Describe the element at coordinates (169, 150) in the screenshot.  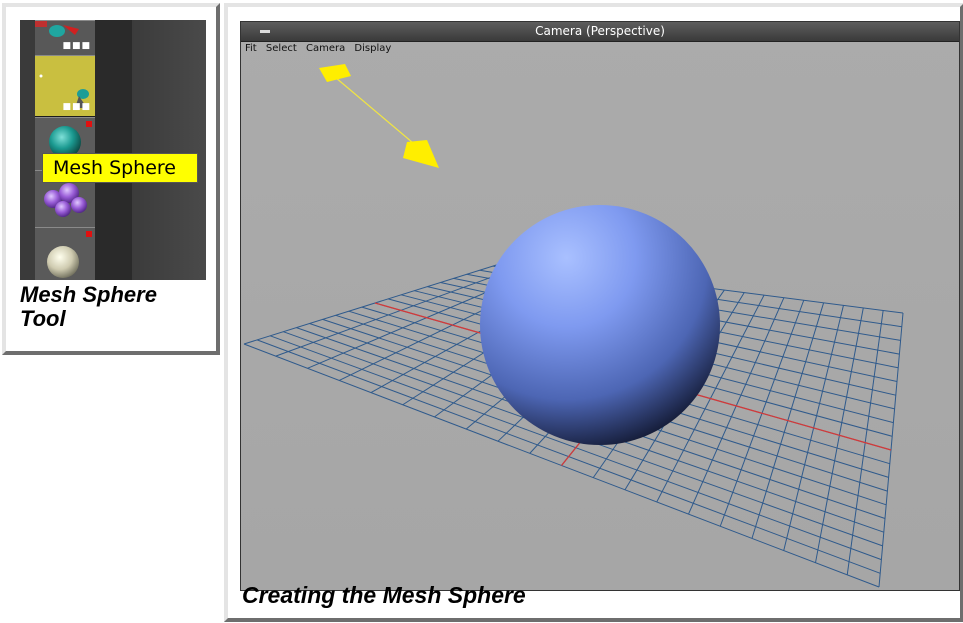
I see `shelf-background` at that location.